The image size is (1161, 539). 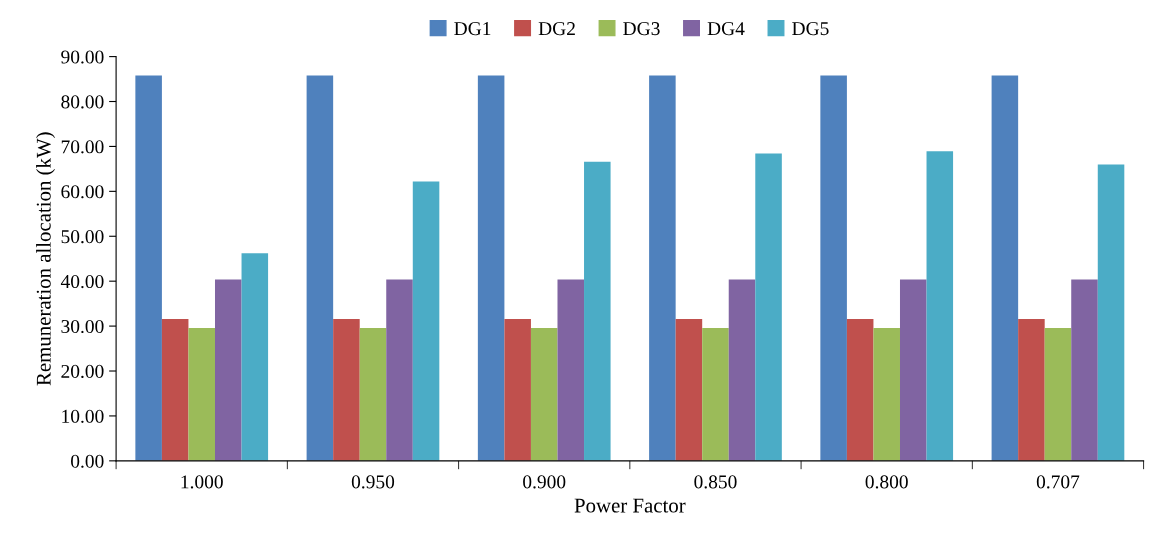 I want to click on legend-label: DG3, so click(x=641, y=29).